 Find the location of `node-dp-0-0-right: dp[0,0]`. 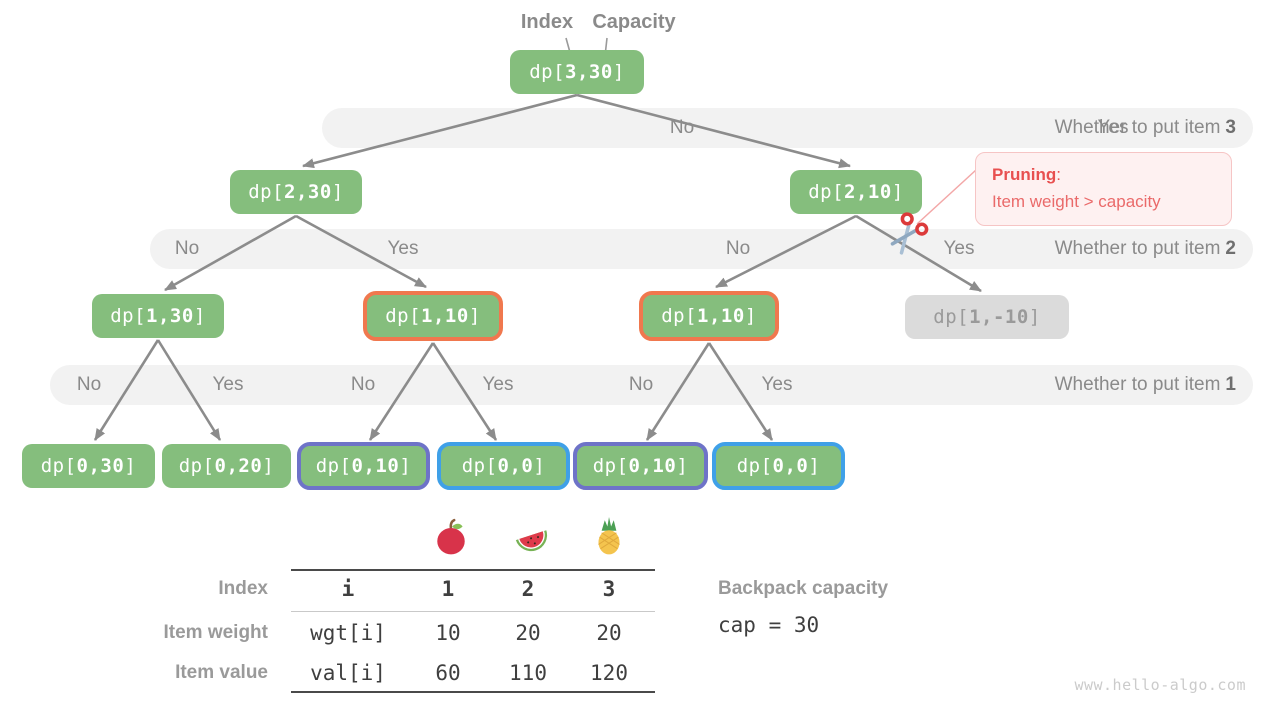

node-dp-0-0-right: dp[0,0] is located at coordinates (778, 466).